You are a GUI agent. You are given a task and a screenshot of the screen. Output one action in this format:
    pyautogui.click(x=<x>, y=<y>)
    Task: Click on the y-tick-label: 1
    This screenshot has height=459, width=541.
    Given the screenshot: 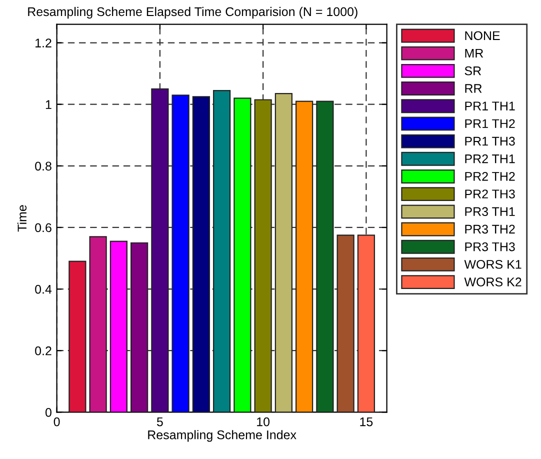 What is the action you would take?
    pyautogui.click(x=49, y=104)
    